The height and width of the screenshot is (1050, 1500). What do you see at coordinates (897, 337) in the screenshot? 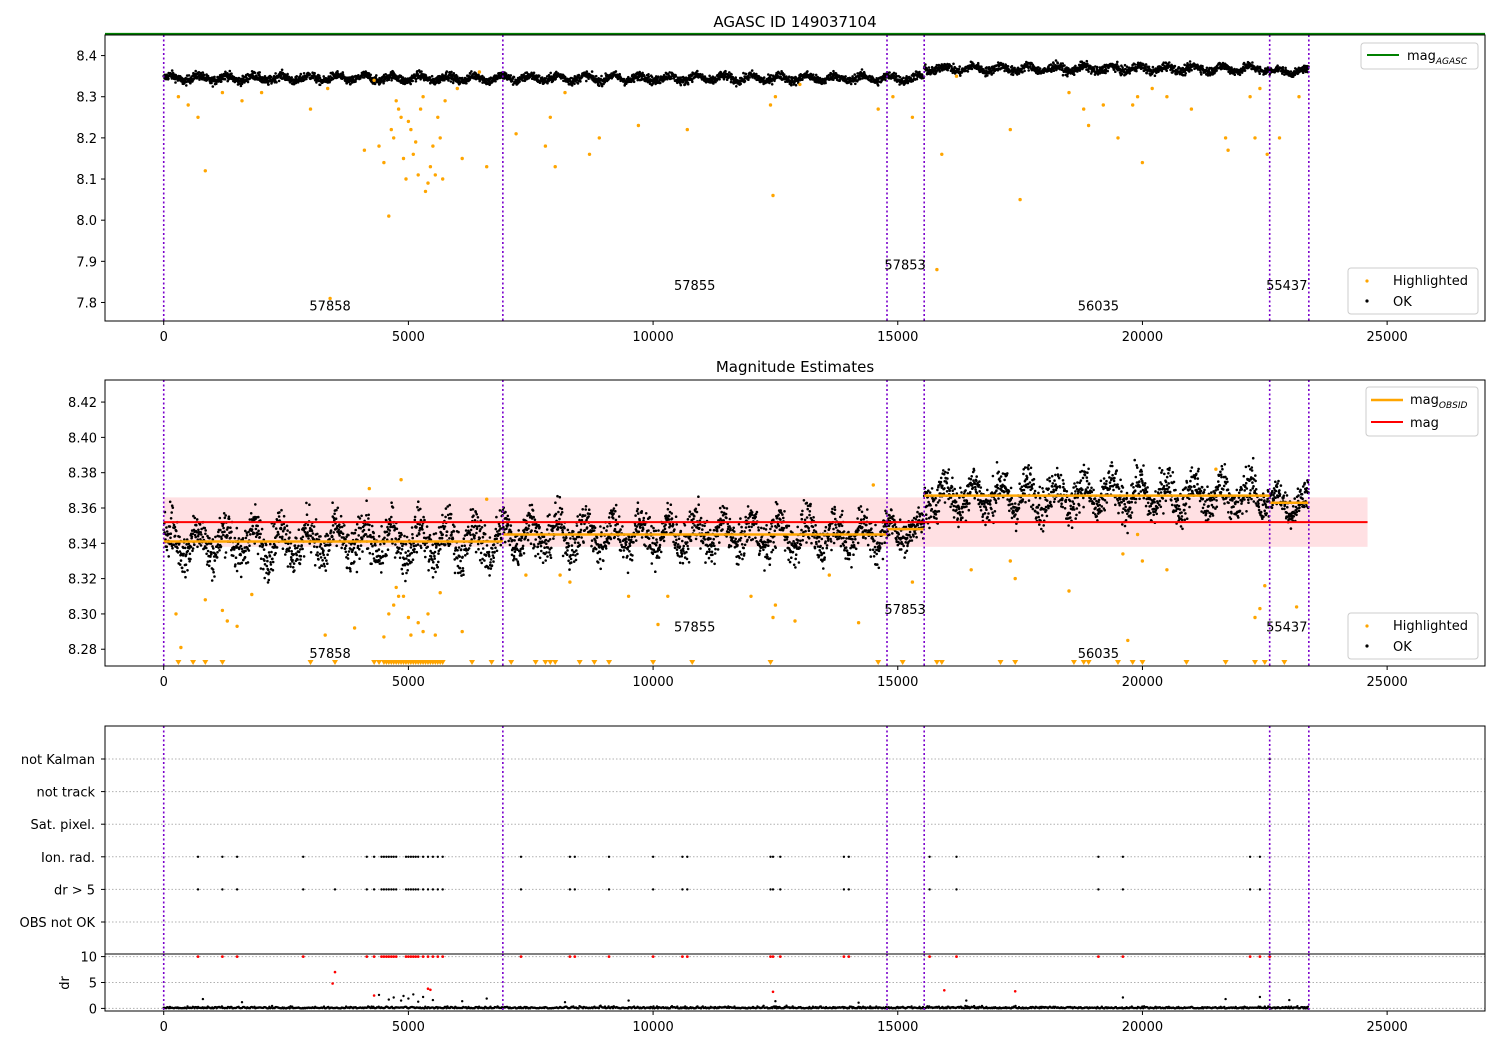
I see `agasc-x-tick-label: 15000` at bounding box center [897, 337].